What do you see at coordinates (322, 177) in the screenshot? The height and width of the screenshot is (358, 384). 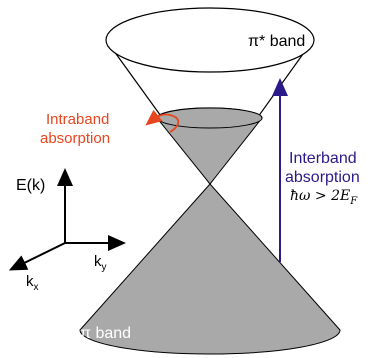 I see `interband-label-line2: absorption` at bounding box center [322, 177].